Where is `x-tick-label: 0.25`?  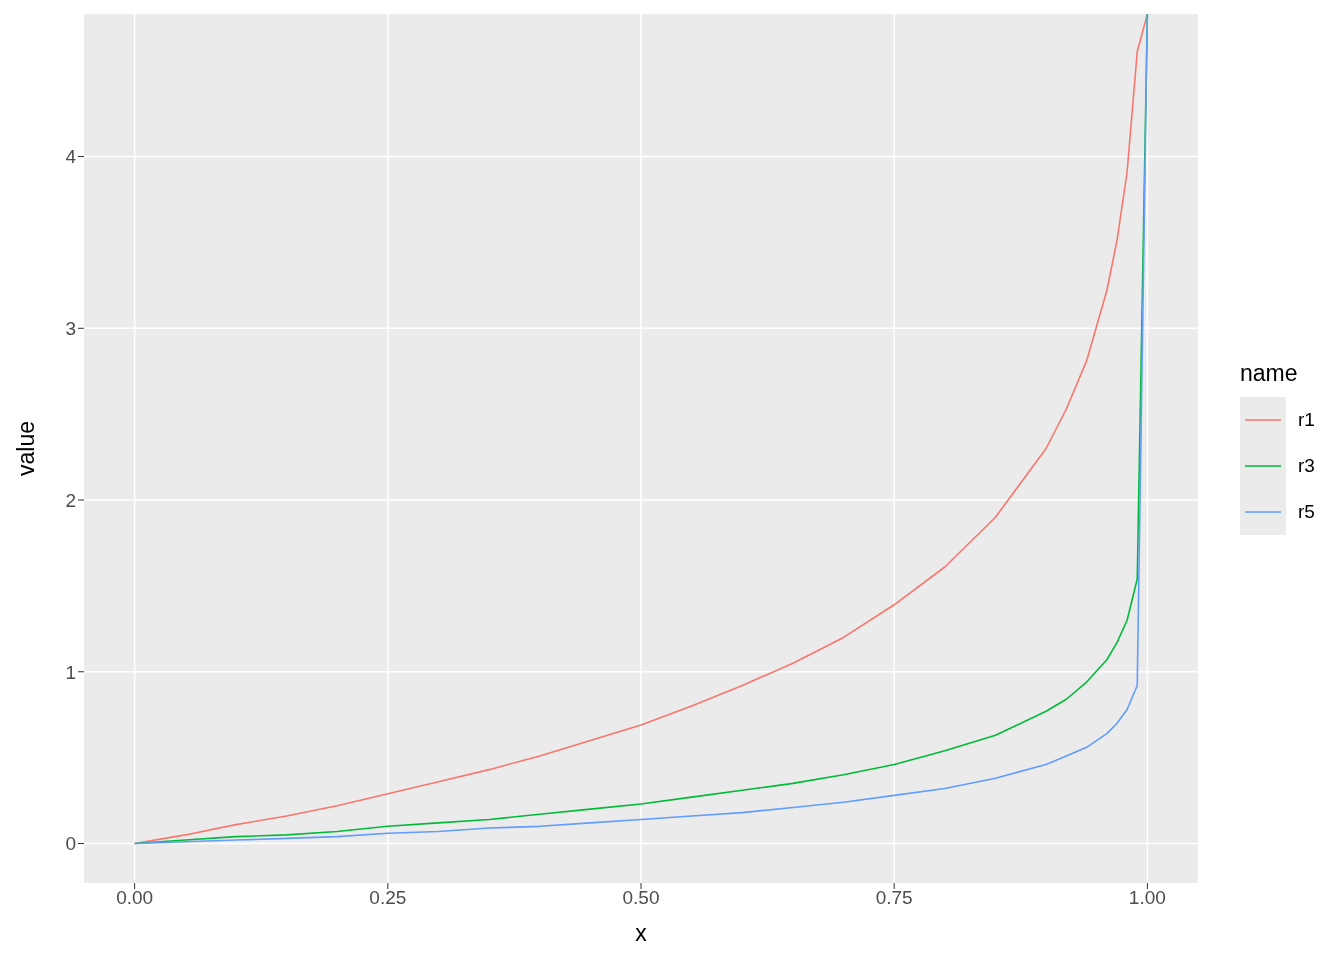
x-tick-label: 0.25 is located at coordinates (388, 898).